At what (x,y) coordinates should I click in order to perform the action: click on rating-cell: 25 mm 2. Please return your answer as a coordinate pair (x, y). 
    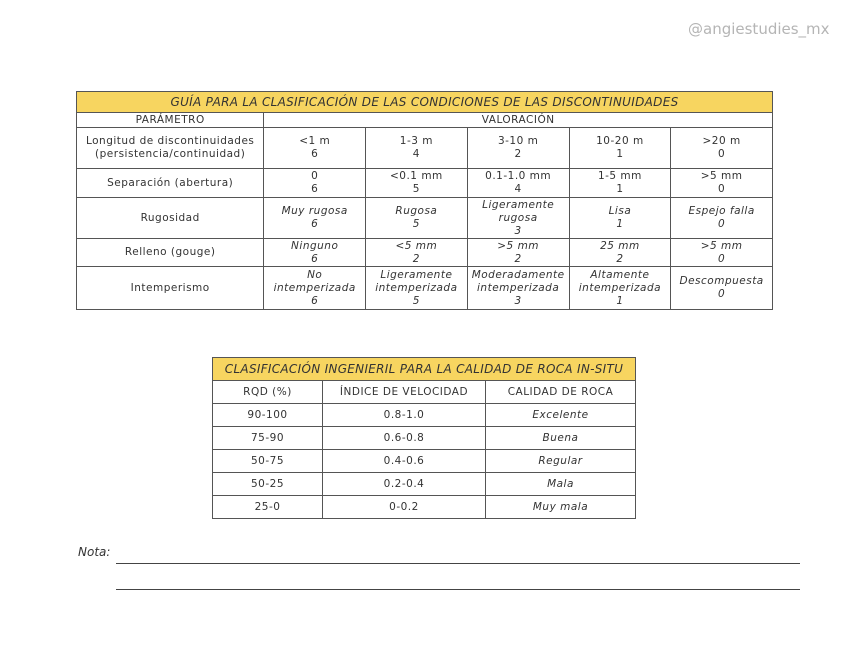
    Looking at the image, I should click on (620, 252).